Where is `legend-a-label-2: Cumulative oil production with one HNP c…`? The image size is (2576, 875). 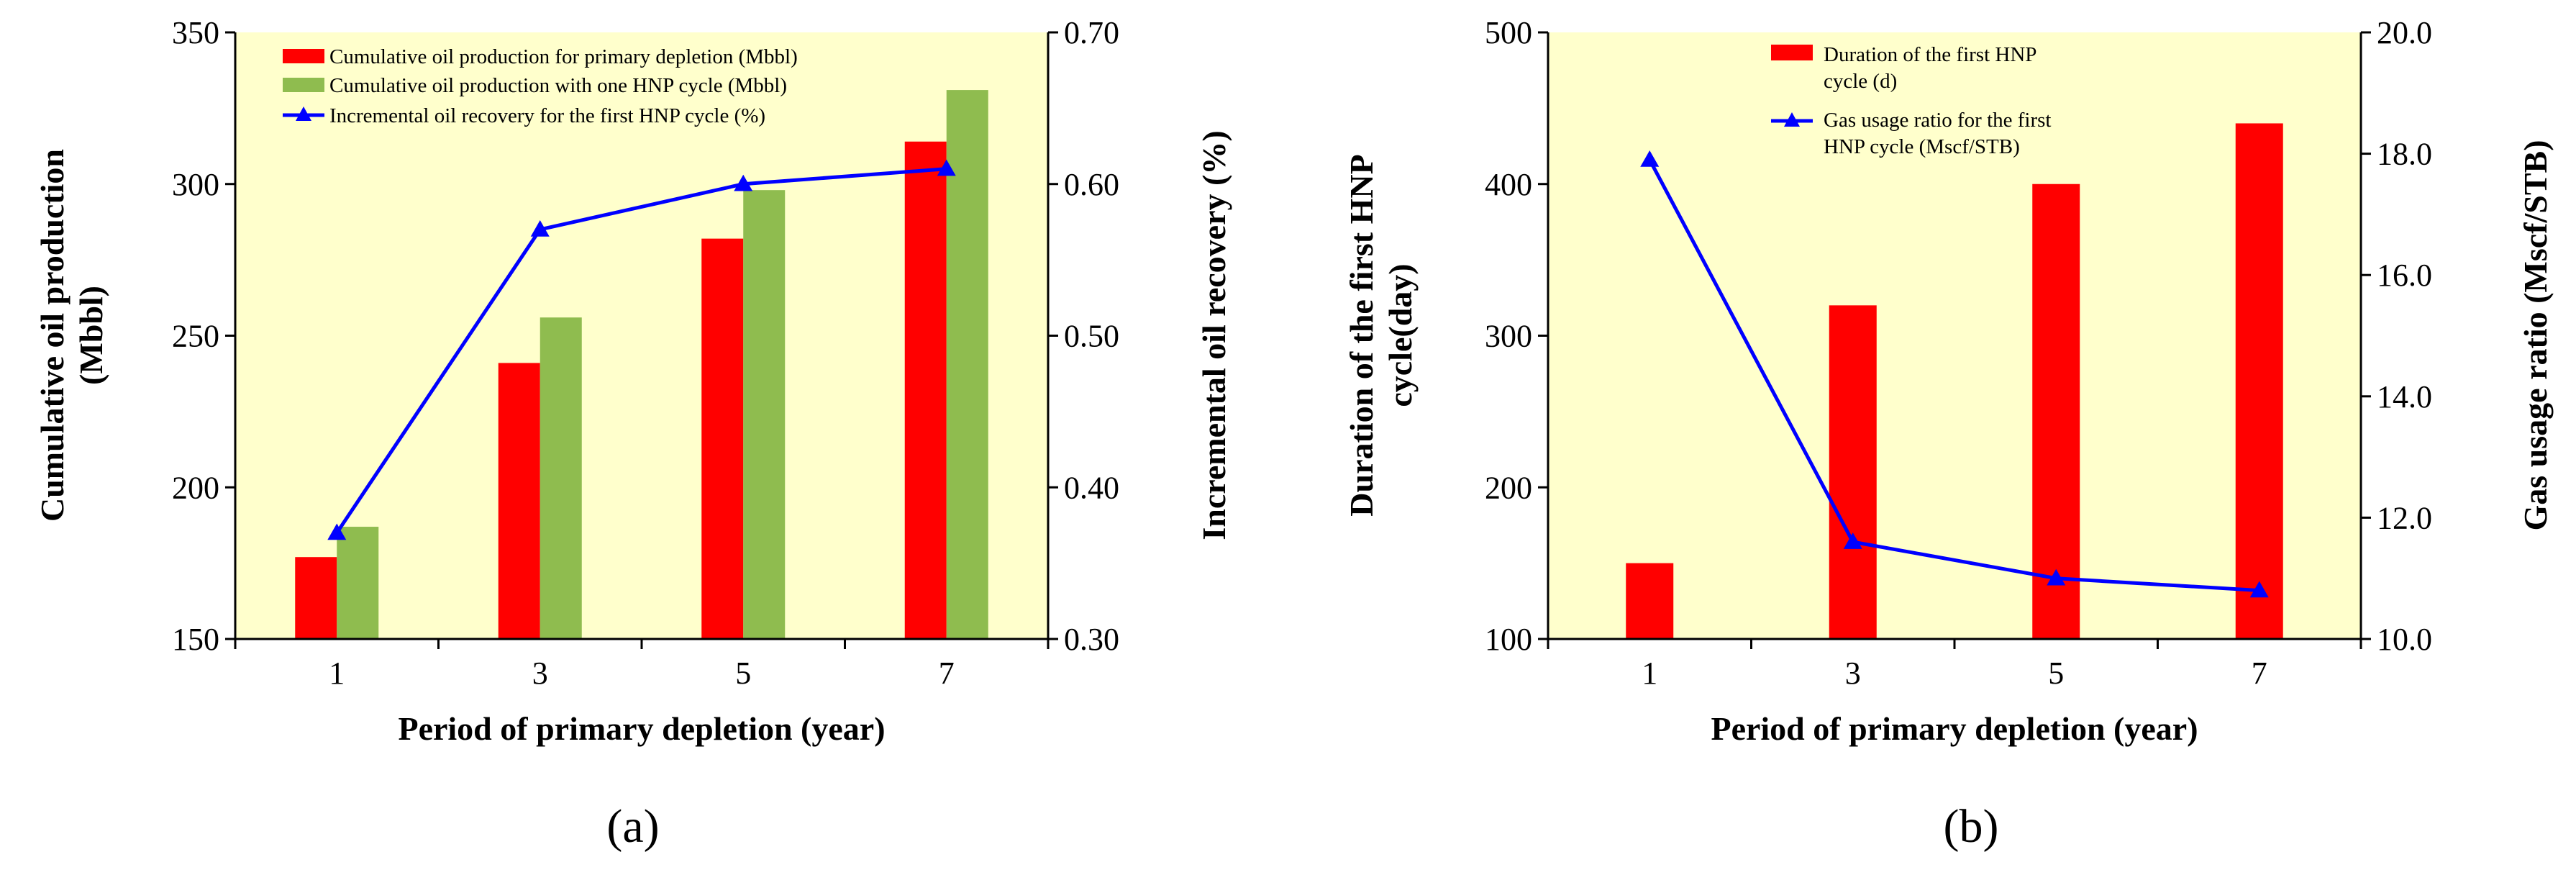
legend-a-label-2: Cumulative oil production with one HNP c… is located at coordinates (558, 85).